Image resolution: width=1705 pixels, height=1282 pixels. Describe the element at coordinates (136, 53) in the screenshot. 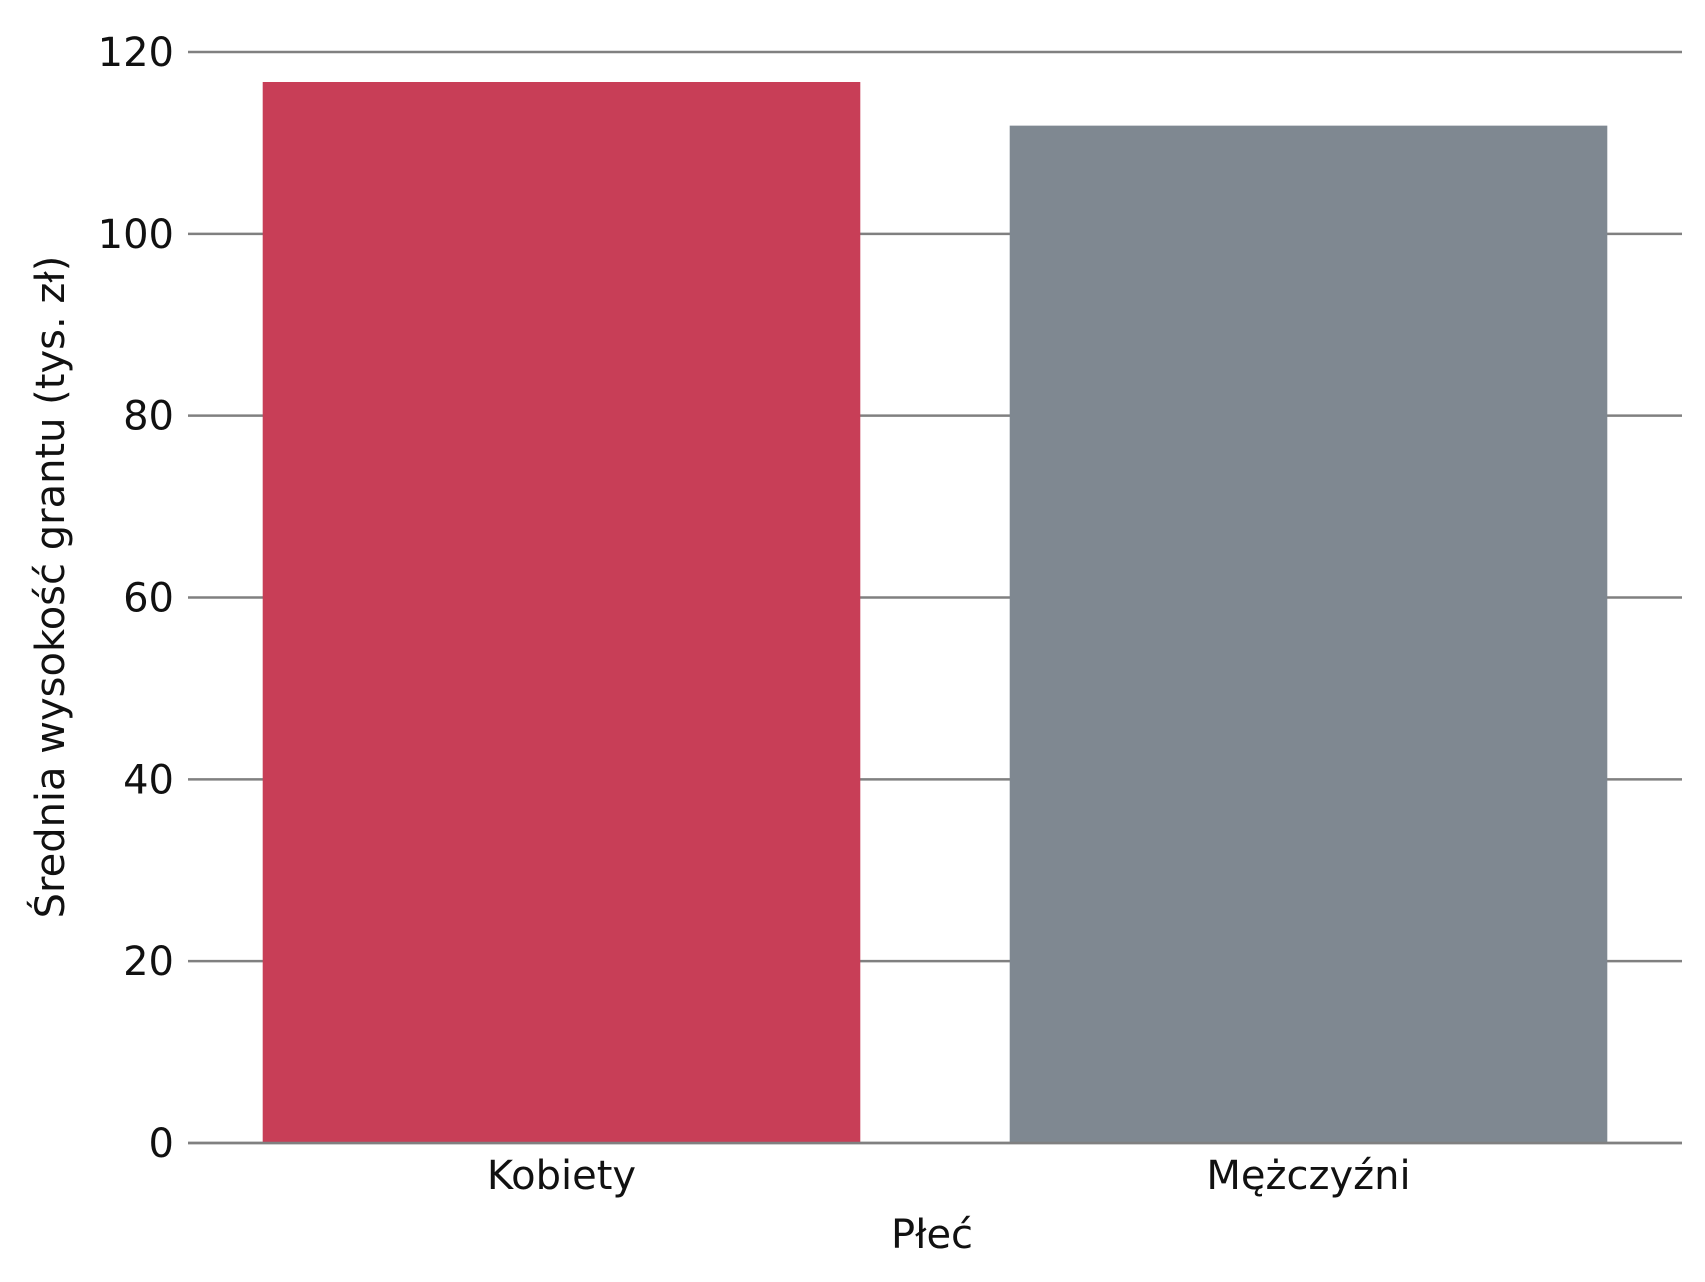

I see `y-tick-label-120: 120` at that location.